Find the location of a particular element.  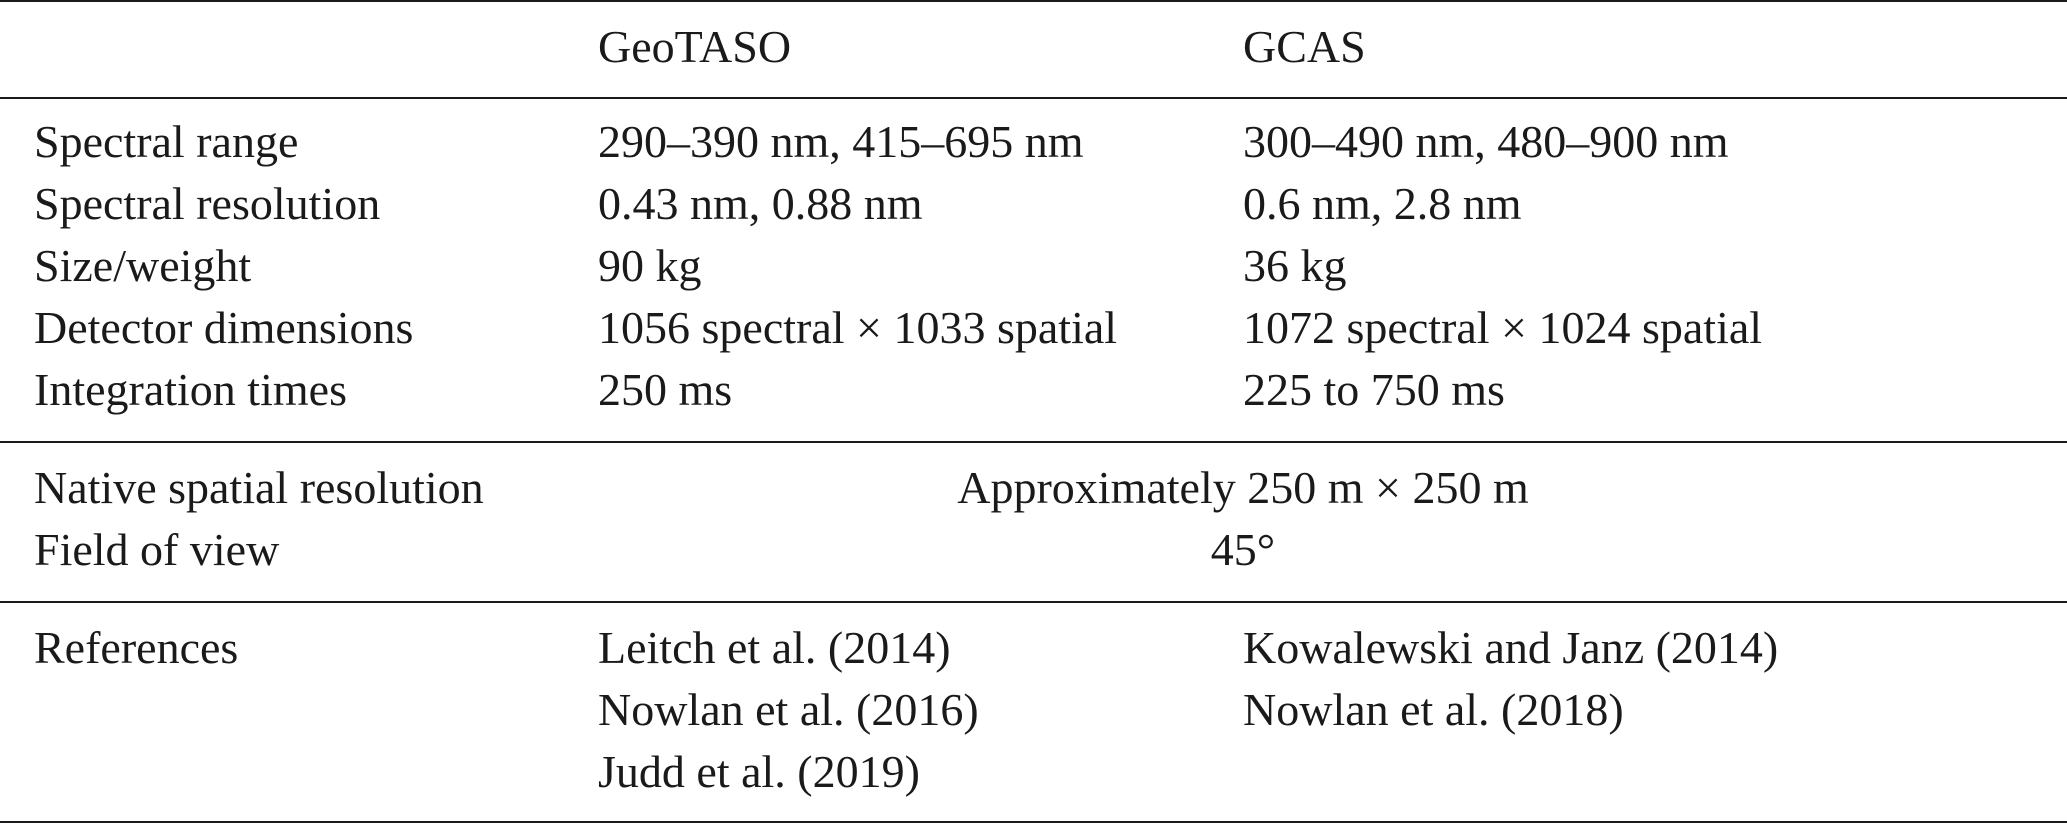

top-rule is located at coordinates (1033, 1).